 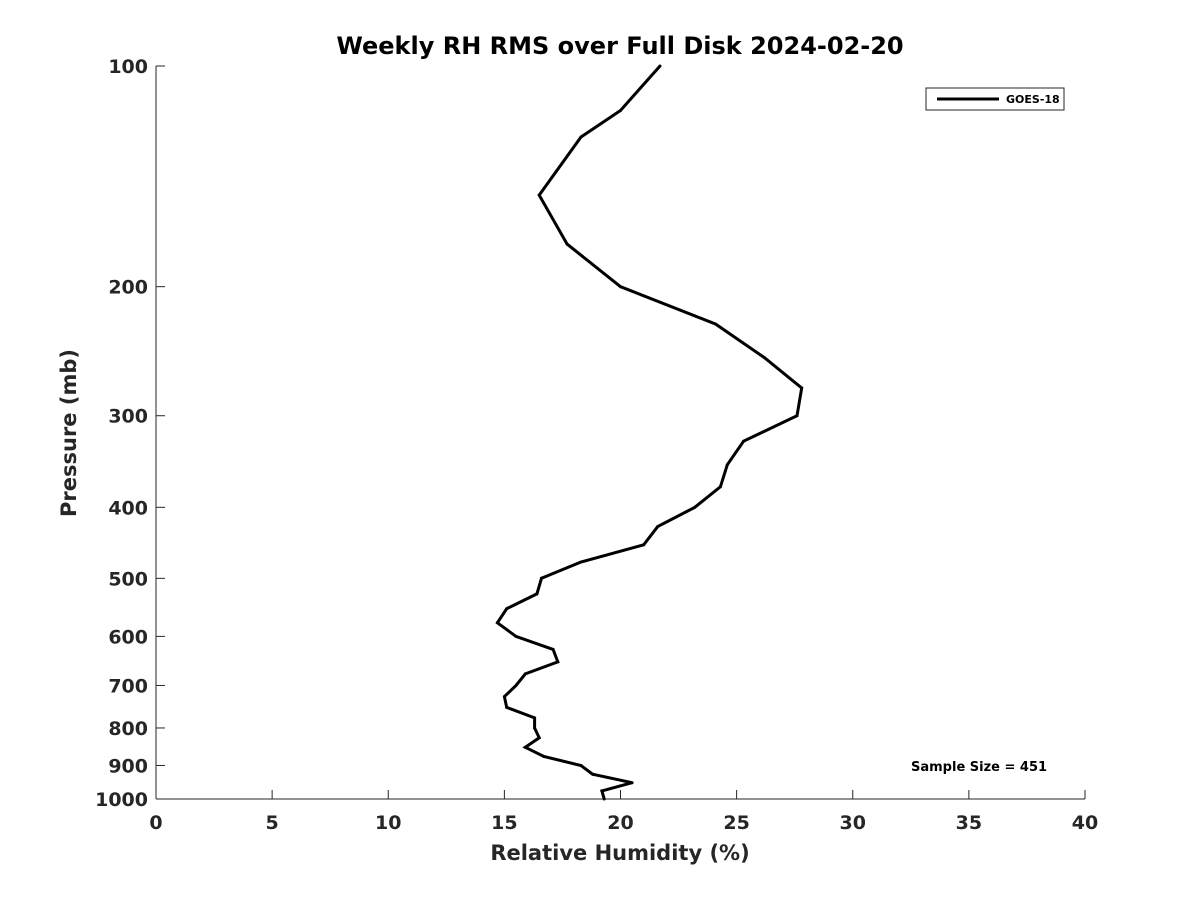 What do you see at coordinates (969, 823) in the screenshot?
I see `x-tick-label: 35` at bounding box center [969, 823].